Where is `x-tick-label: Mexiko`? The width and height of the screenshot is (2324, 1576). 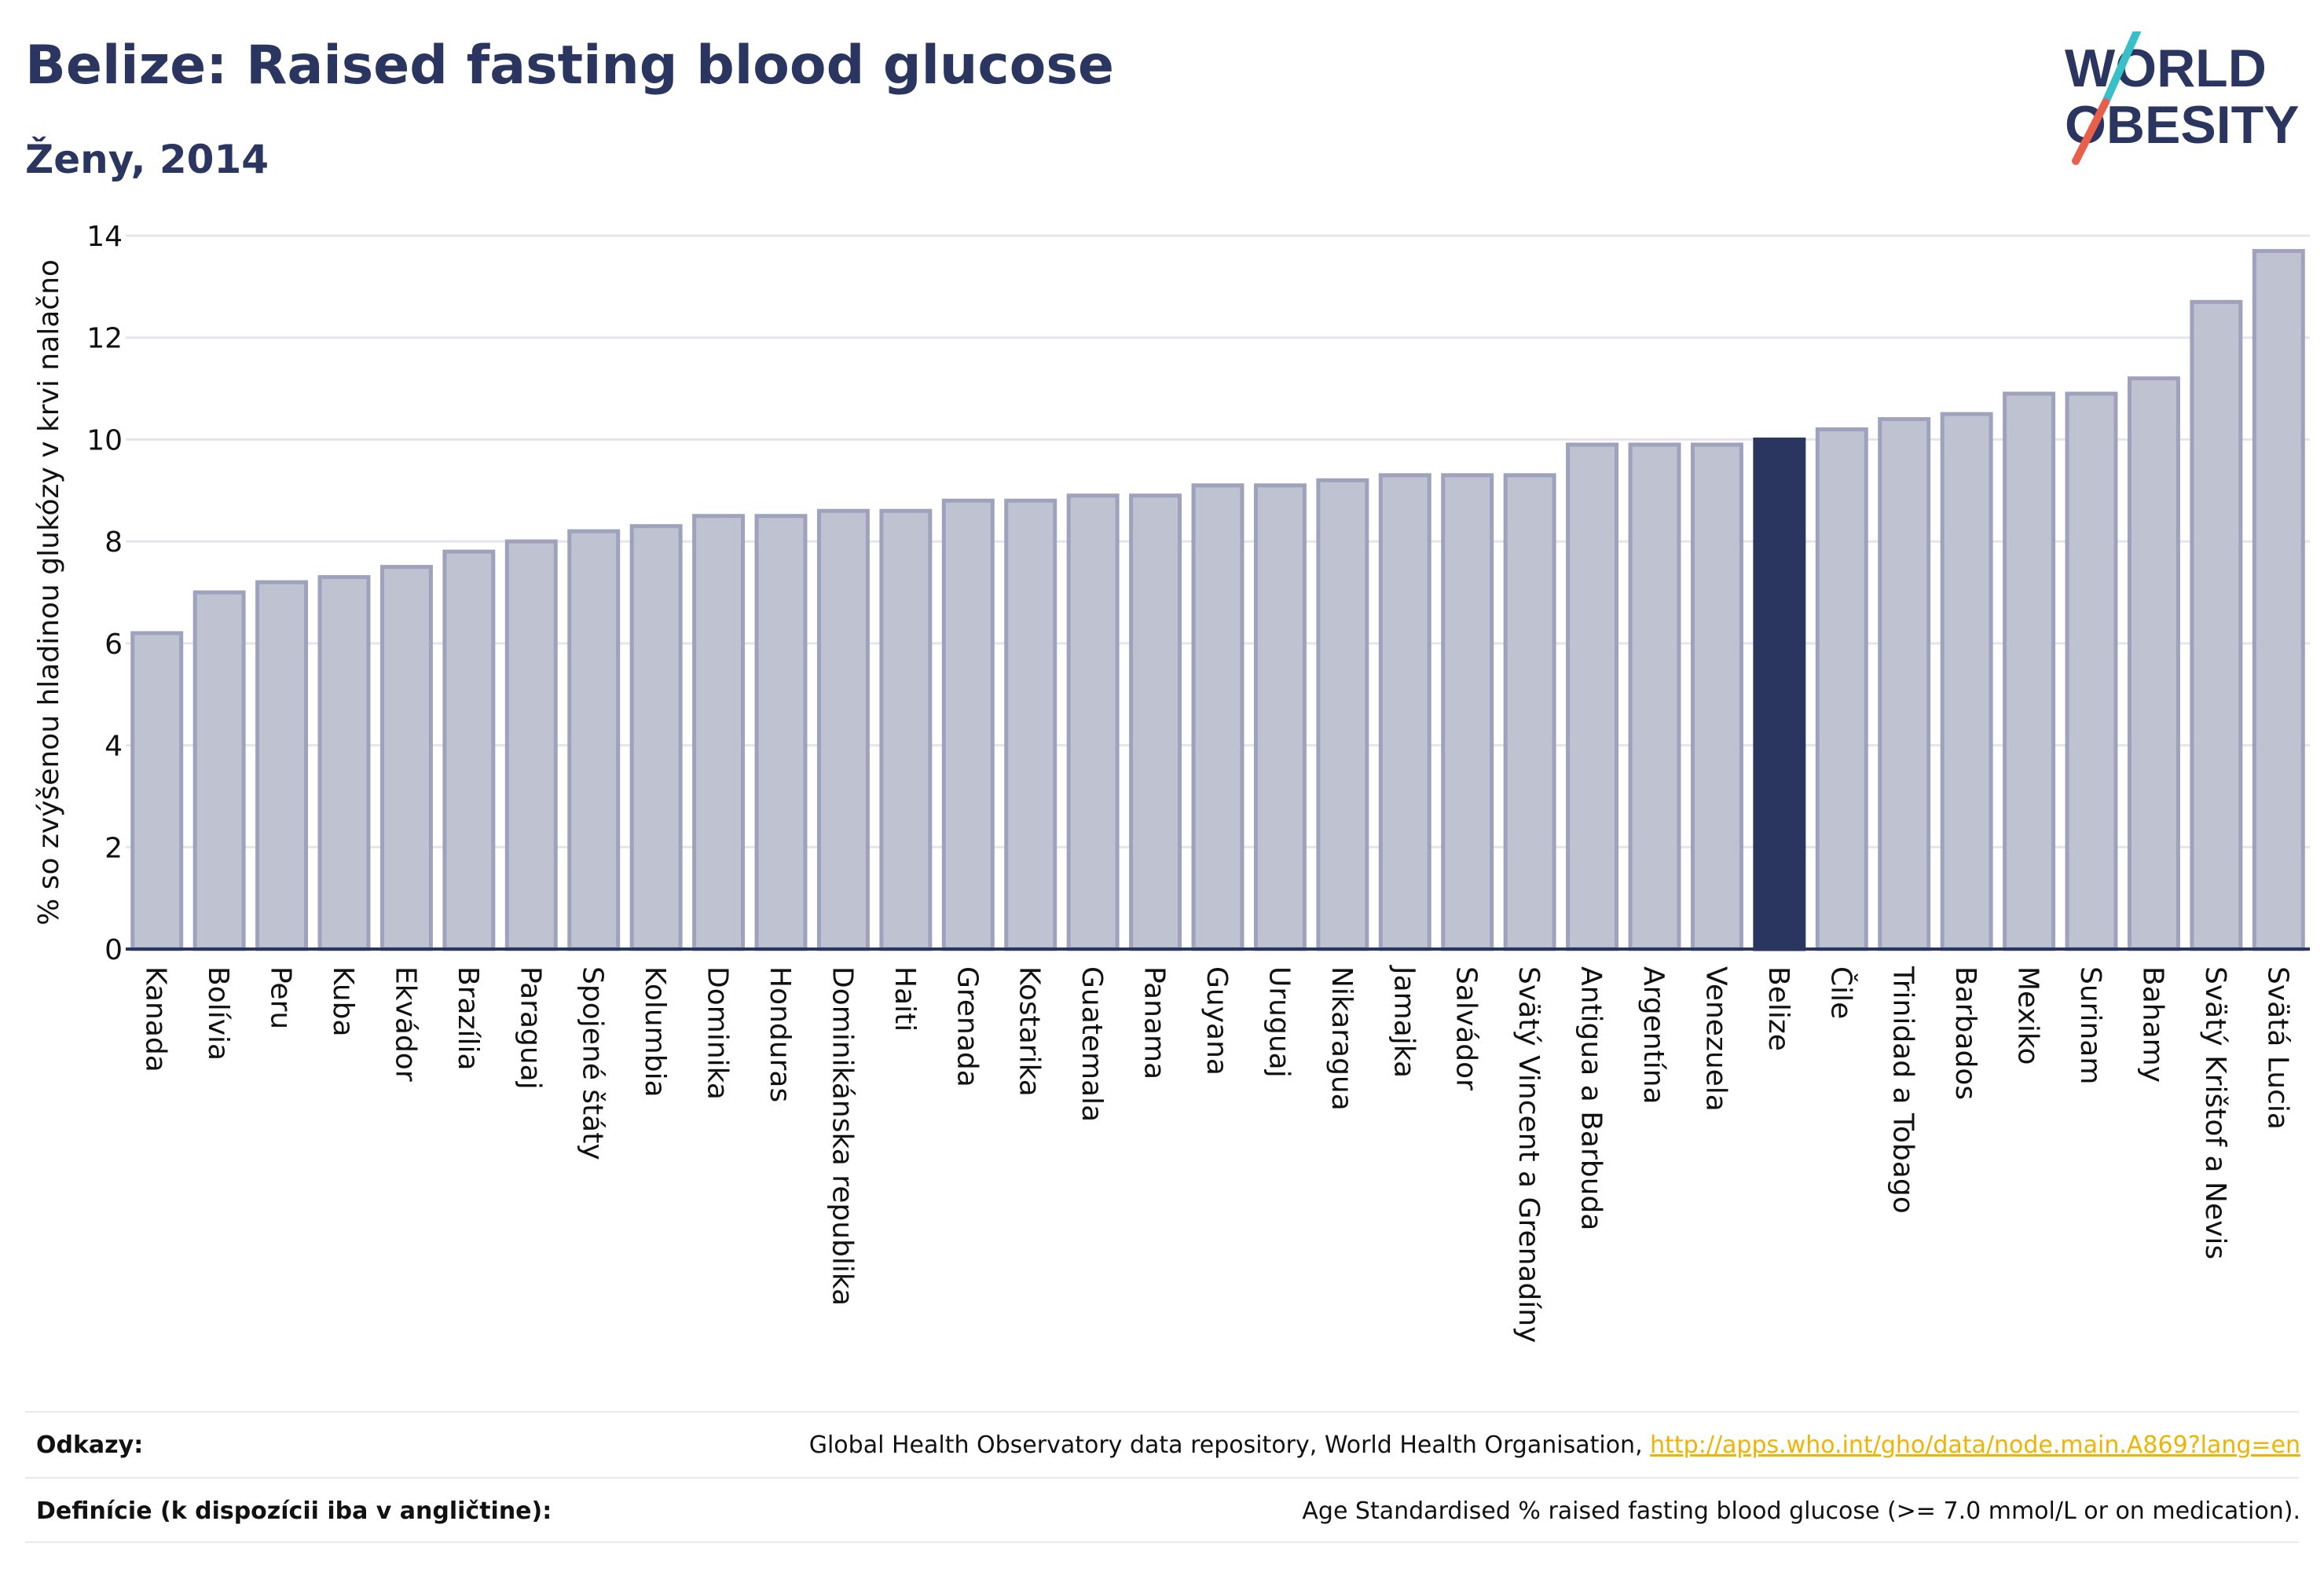 x-tick-label: Mexiko is located at coordinates (2028, 1015).